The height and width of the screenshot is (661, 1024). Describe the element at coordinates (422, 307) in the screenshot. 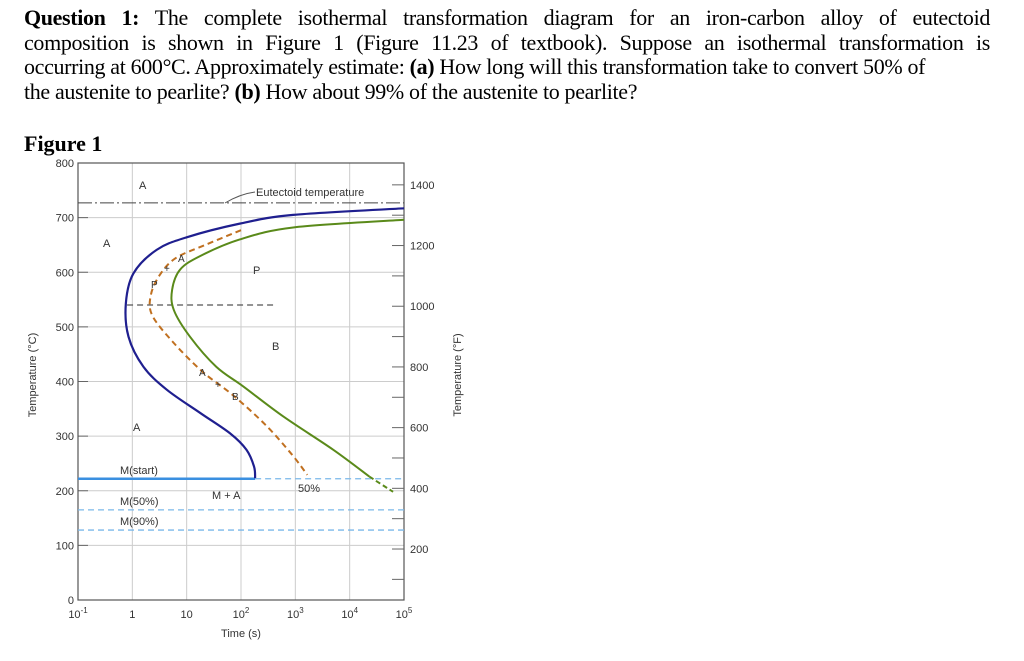

I see `y-right-tick-label: 1000` at that location.